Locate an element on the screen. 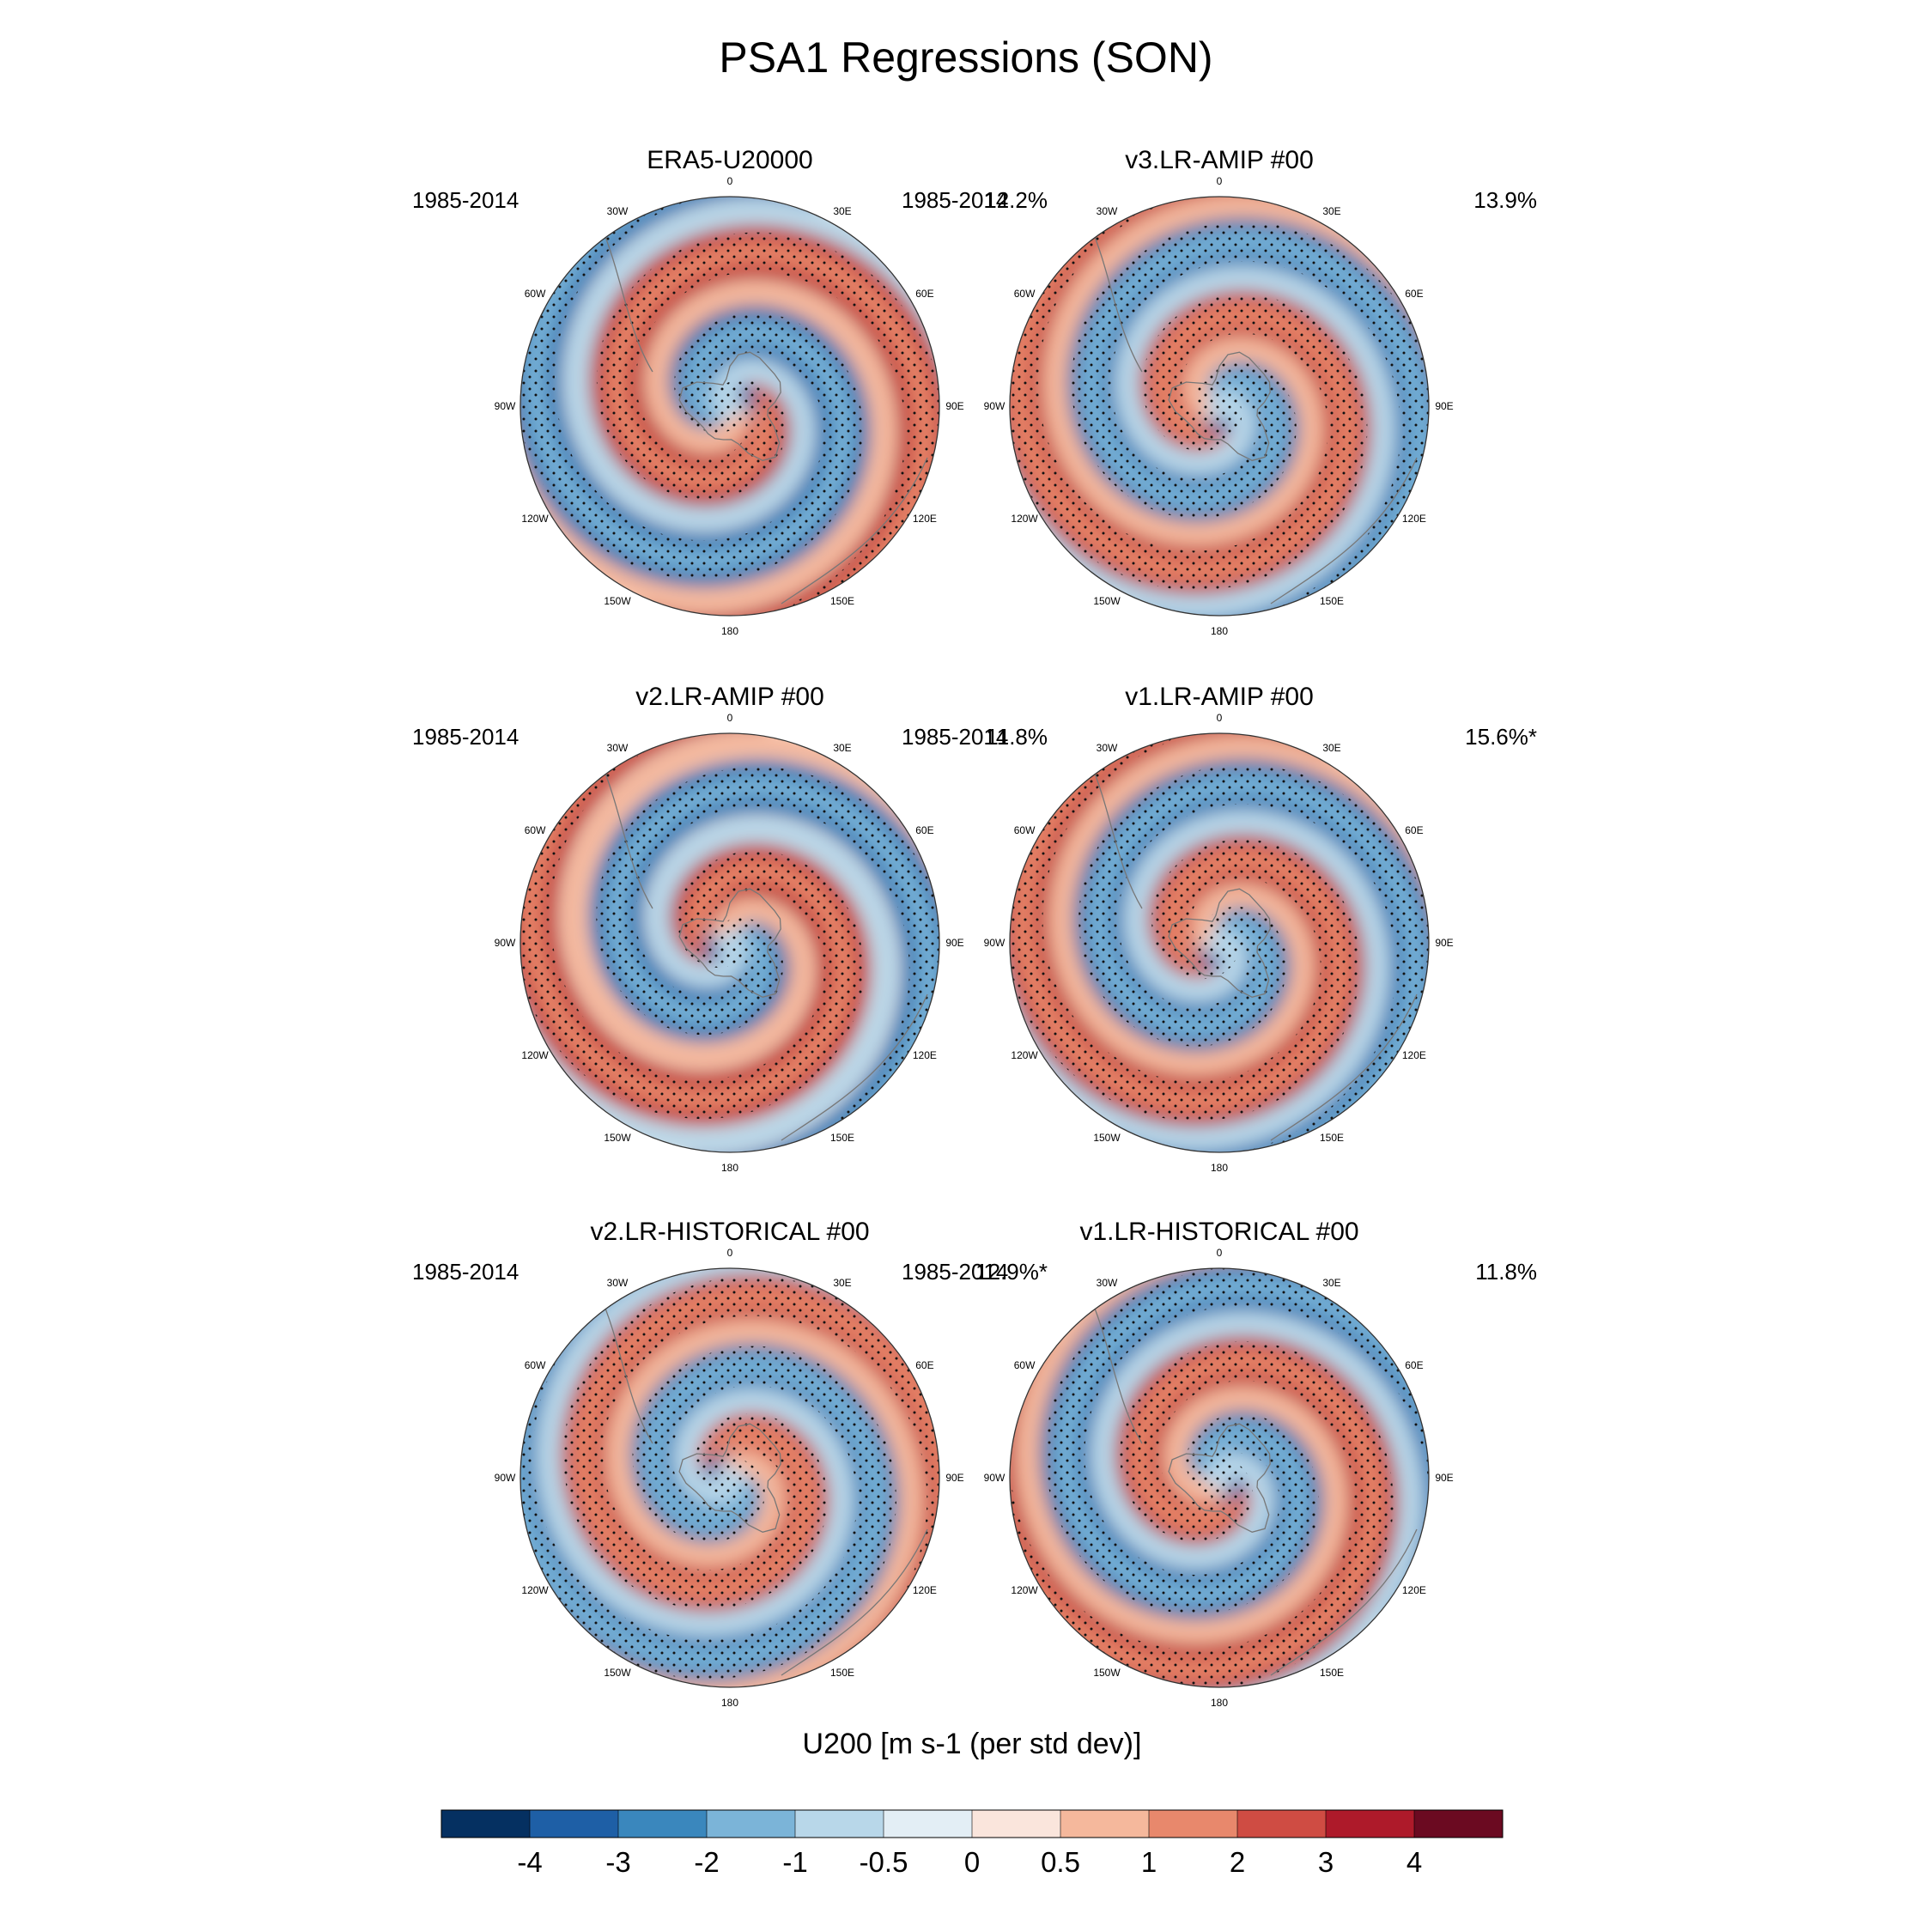  longitude-label: 120E is located at coordinates (925, 519).